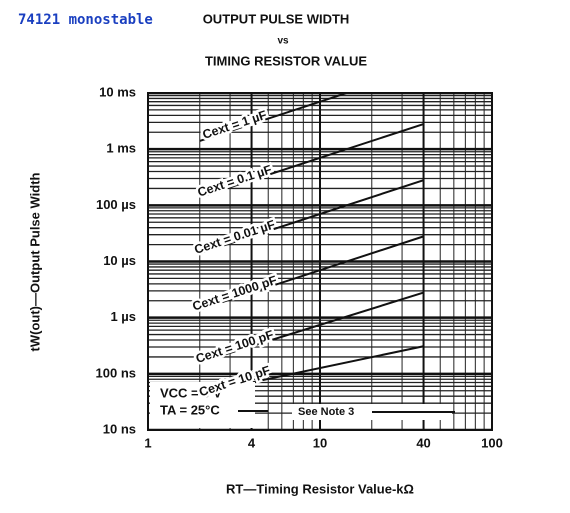  I want to click on y-tick-label: 1 ms, so click(121, 148).